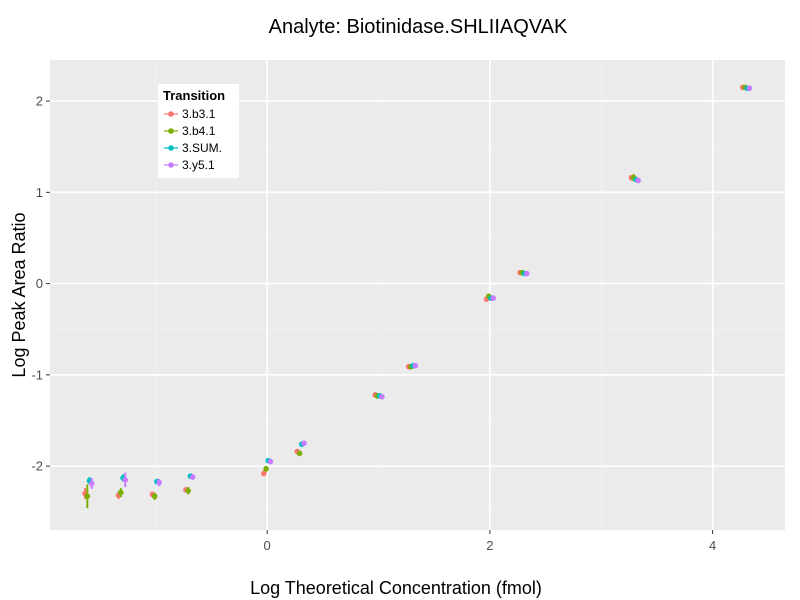  What do you see at coordinates (202, 148) in the screenshot?
I see `legend-label-3-sum: 3.SUM.` at bounding box center [202, 148].